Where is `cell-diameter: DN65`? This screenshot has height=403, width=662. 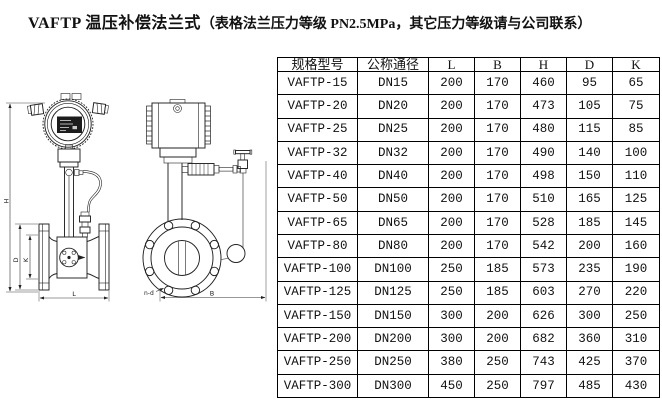 cell-diameter: DN65 is located at coordinates (393, 222).